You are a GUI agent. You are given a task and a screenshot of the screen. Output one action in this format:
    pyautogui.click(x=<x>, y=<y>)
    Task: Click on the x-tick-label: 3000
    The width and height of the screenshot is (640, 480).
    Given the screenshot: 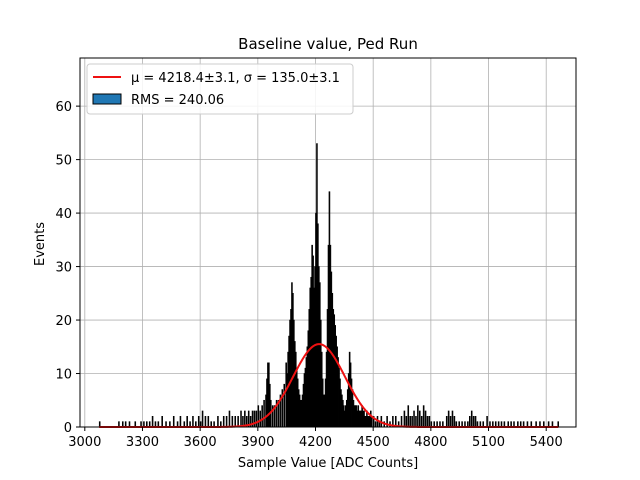 What is the action you would take?
    pyautogui.click(x=84, y=442)
    